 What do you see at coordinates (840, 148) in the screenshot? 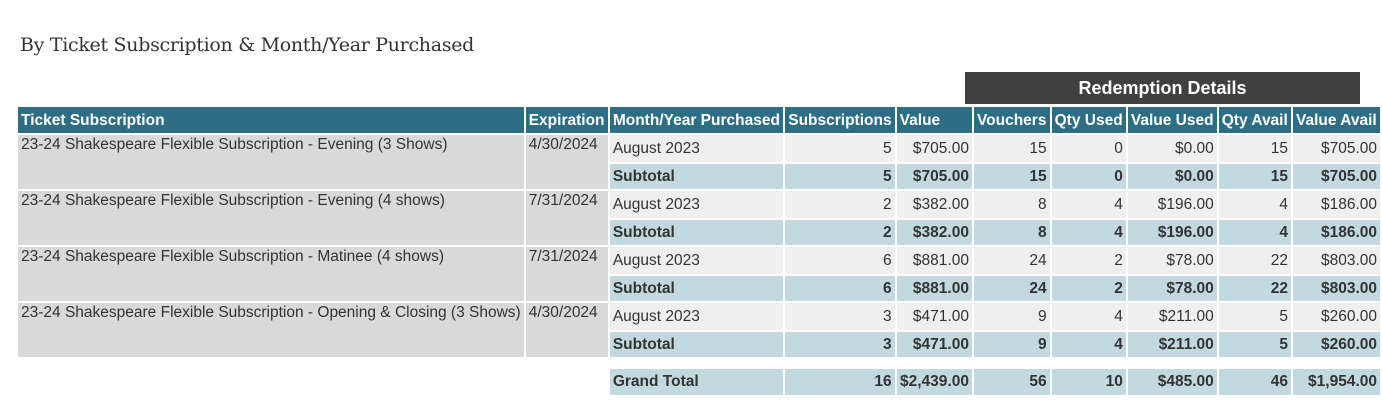
I see `detail-subscriptions: 5` at bounding box center [840, 148].